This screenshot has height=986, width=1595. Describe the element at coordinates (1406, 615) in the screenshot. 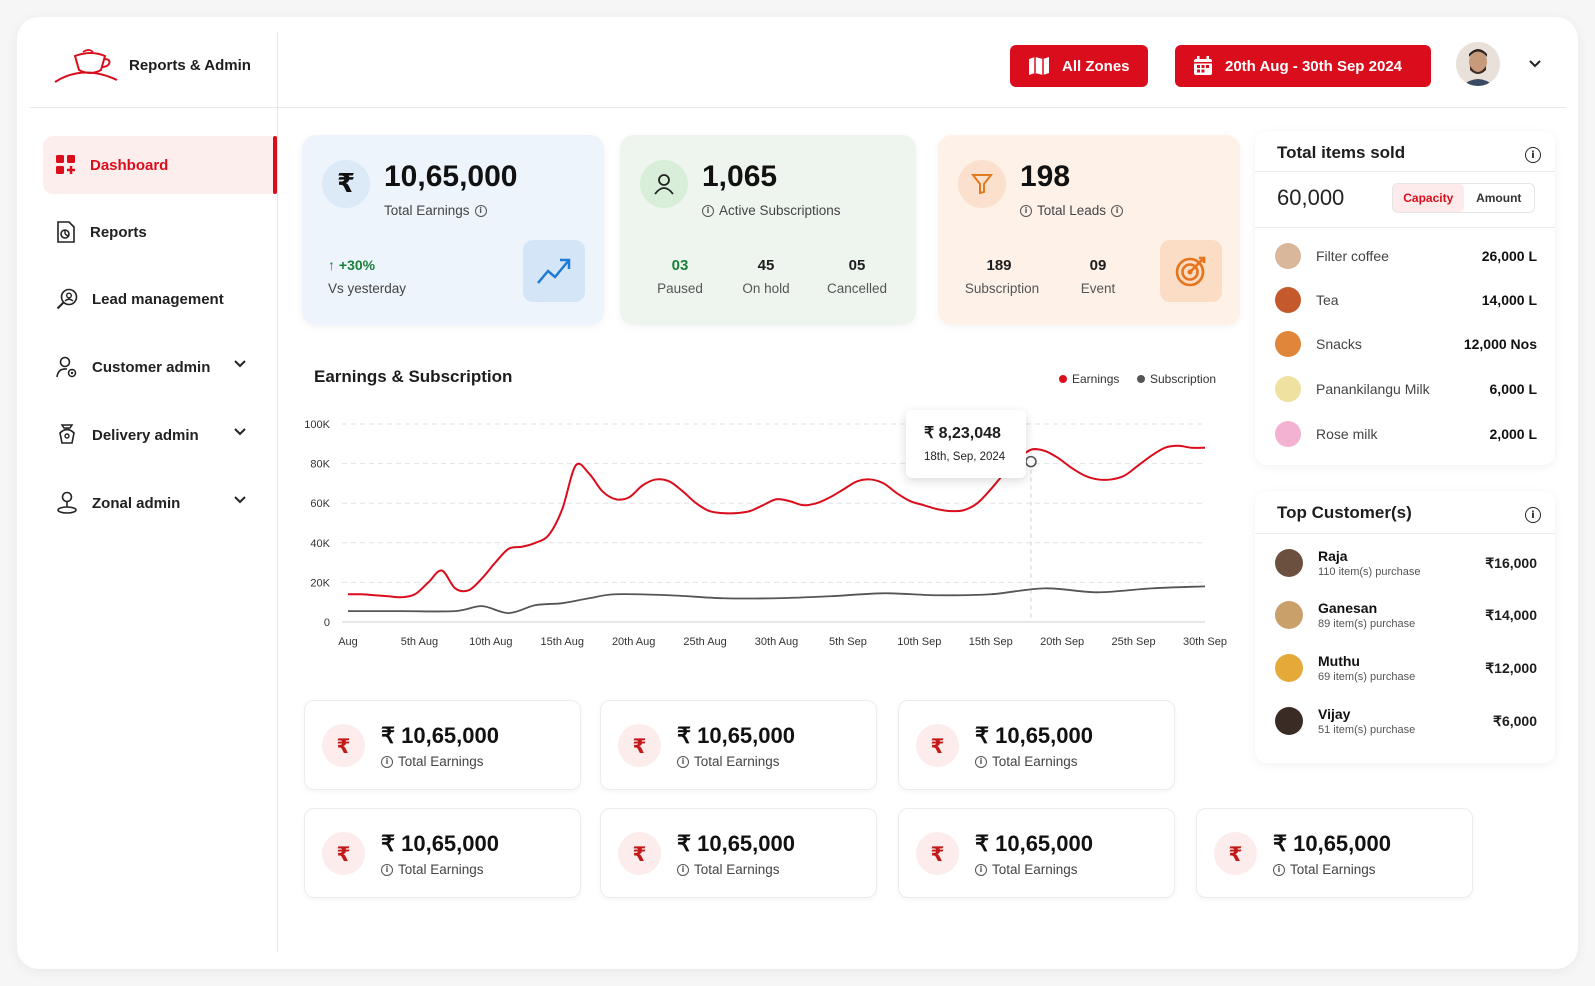

I see `customer-row: Ganesan 89 item(s) purchase ₹14,000` at that location.